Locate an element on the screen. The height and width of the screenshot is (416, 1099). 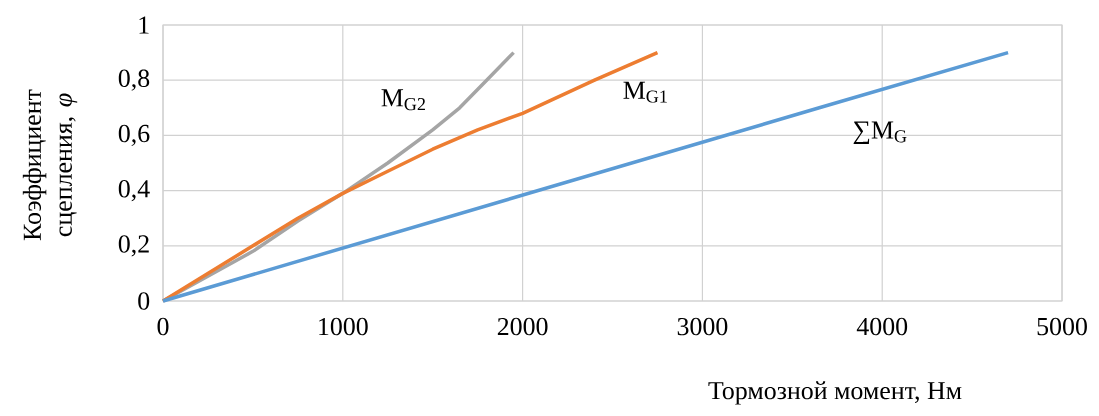
series-label: M$_{G2}$ is located at coordinates (403, 100).